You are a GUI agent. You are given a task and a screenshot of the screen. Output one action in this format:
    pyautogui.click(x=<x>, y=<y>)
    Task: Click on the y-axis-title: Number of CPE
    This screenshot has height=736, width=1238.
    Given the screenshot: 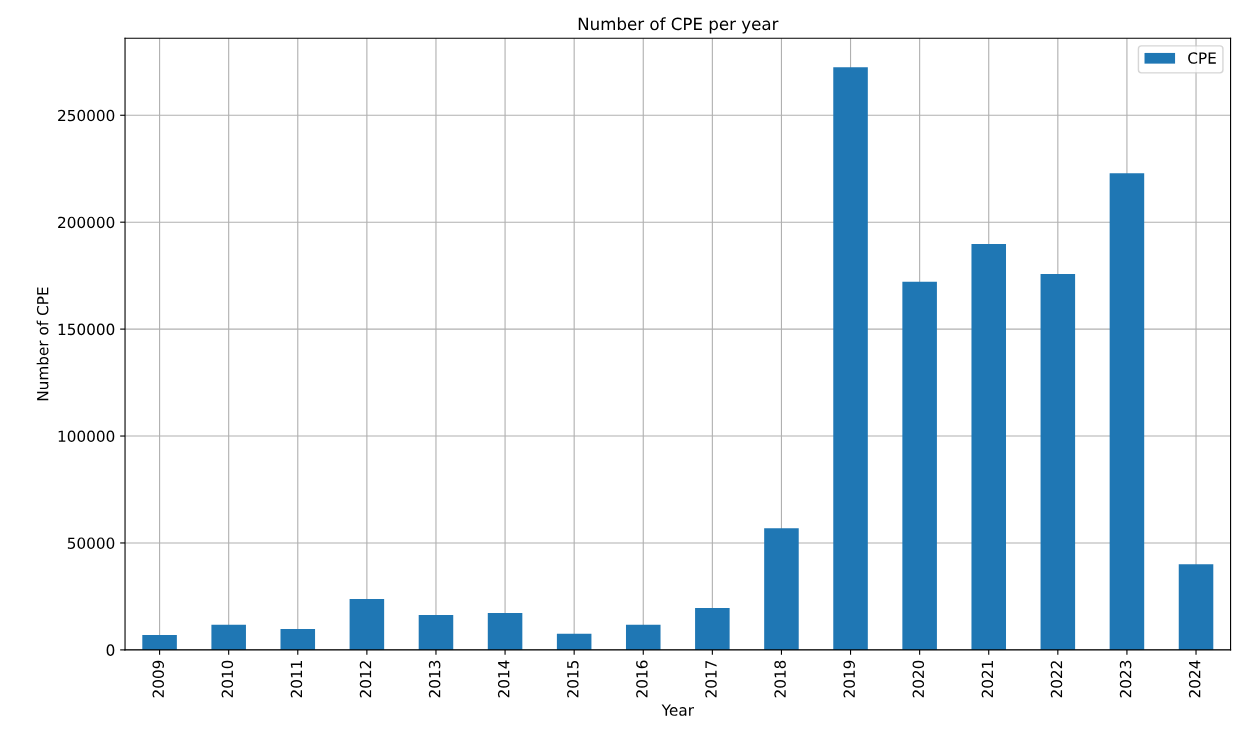 What is the action you would take?
    pyautogui.click(x=42, y=344)
    